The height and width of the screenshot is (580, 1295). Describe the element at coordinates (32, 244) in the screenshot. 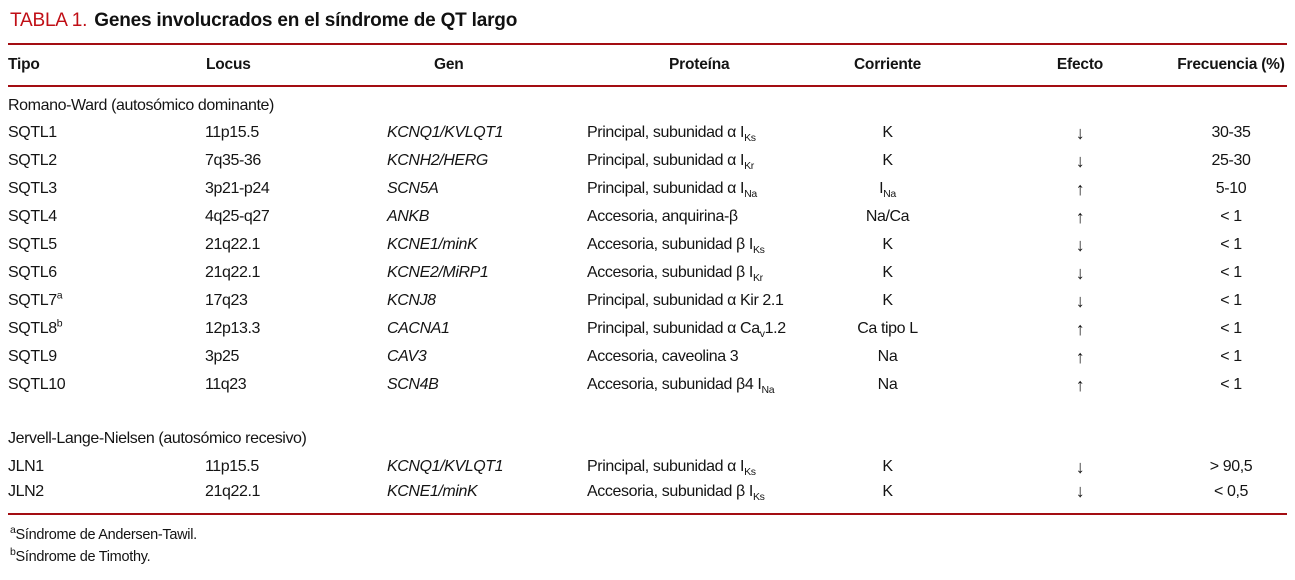

I see `cell-tipo: SQTL5` at that location.